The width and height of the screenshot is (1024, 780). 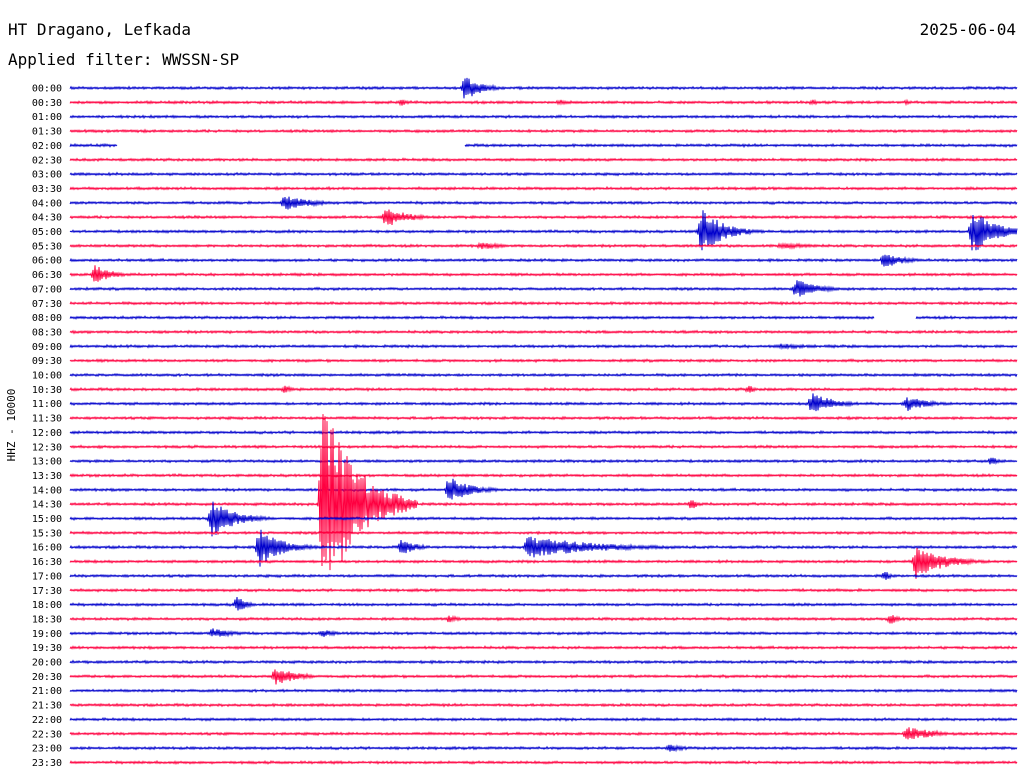 What do you see at coordinates (47, 591) in the screenshot?
I see `time-label: 17:30` at bounding box center [47, 591].